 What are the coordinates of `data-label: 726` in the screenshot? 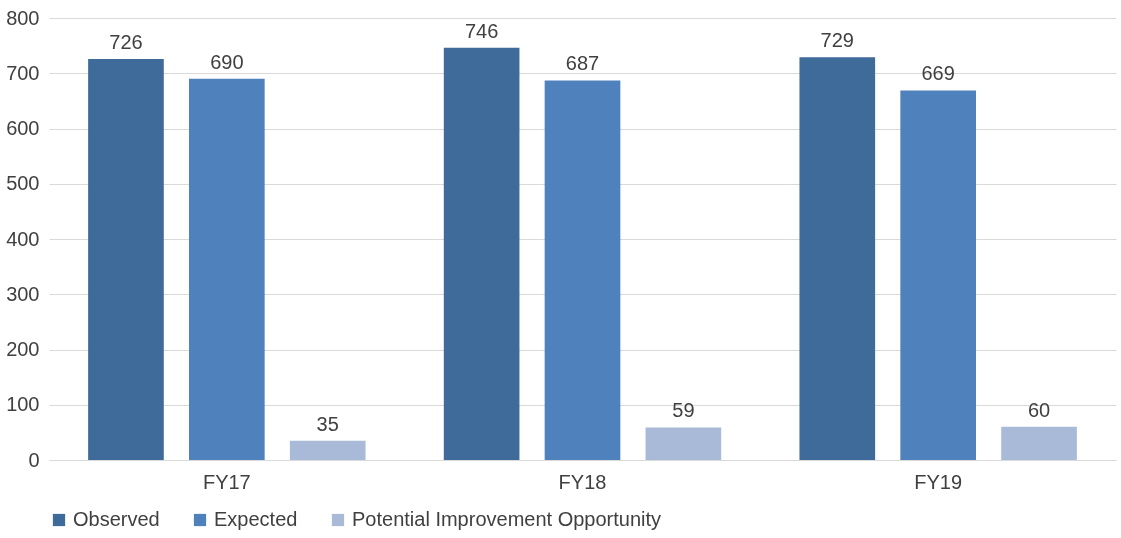 It's located at (126, 41).